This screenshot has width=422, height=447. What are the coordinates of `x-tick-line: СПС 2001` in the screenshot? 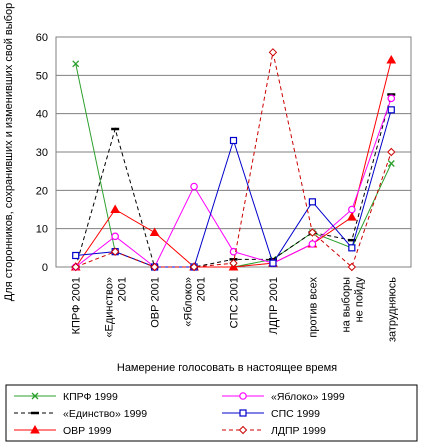 It's located at (235, 302).